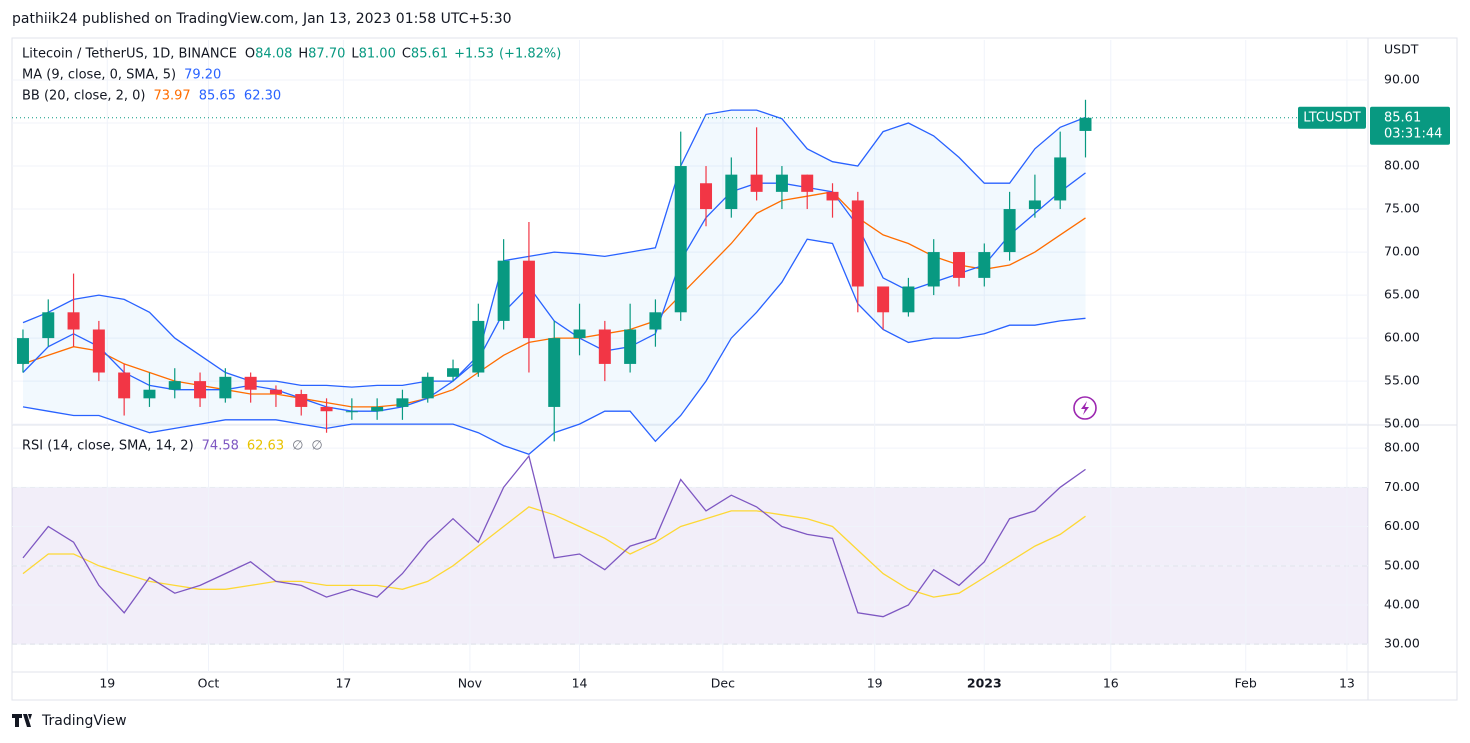 This screenshot has width=1470, height=743. I want to click on rsi-ma-value: 62.63, so click(265, 446).